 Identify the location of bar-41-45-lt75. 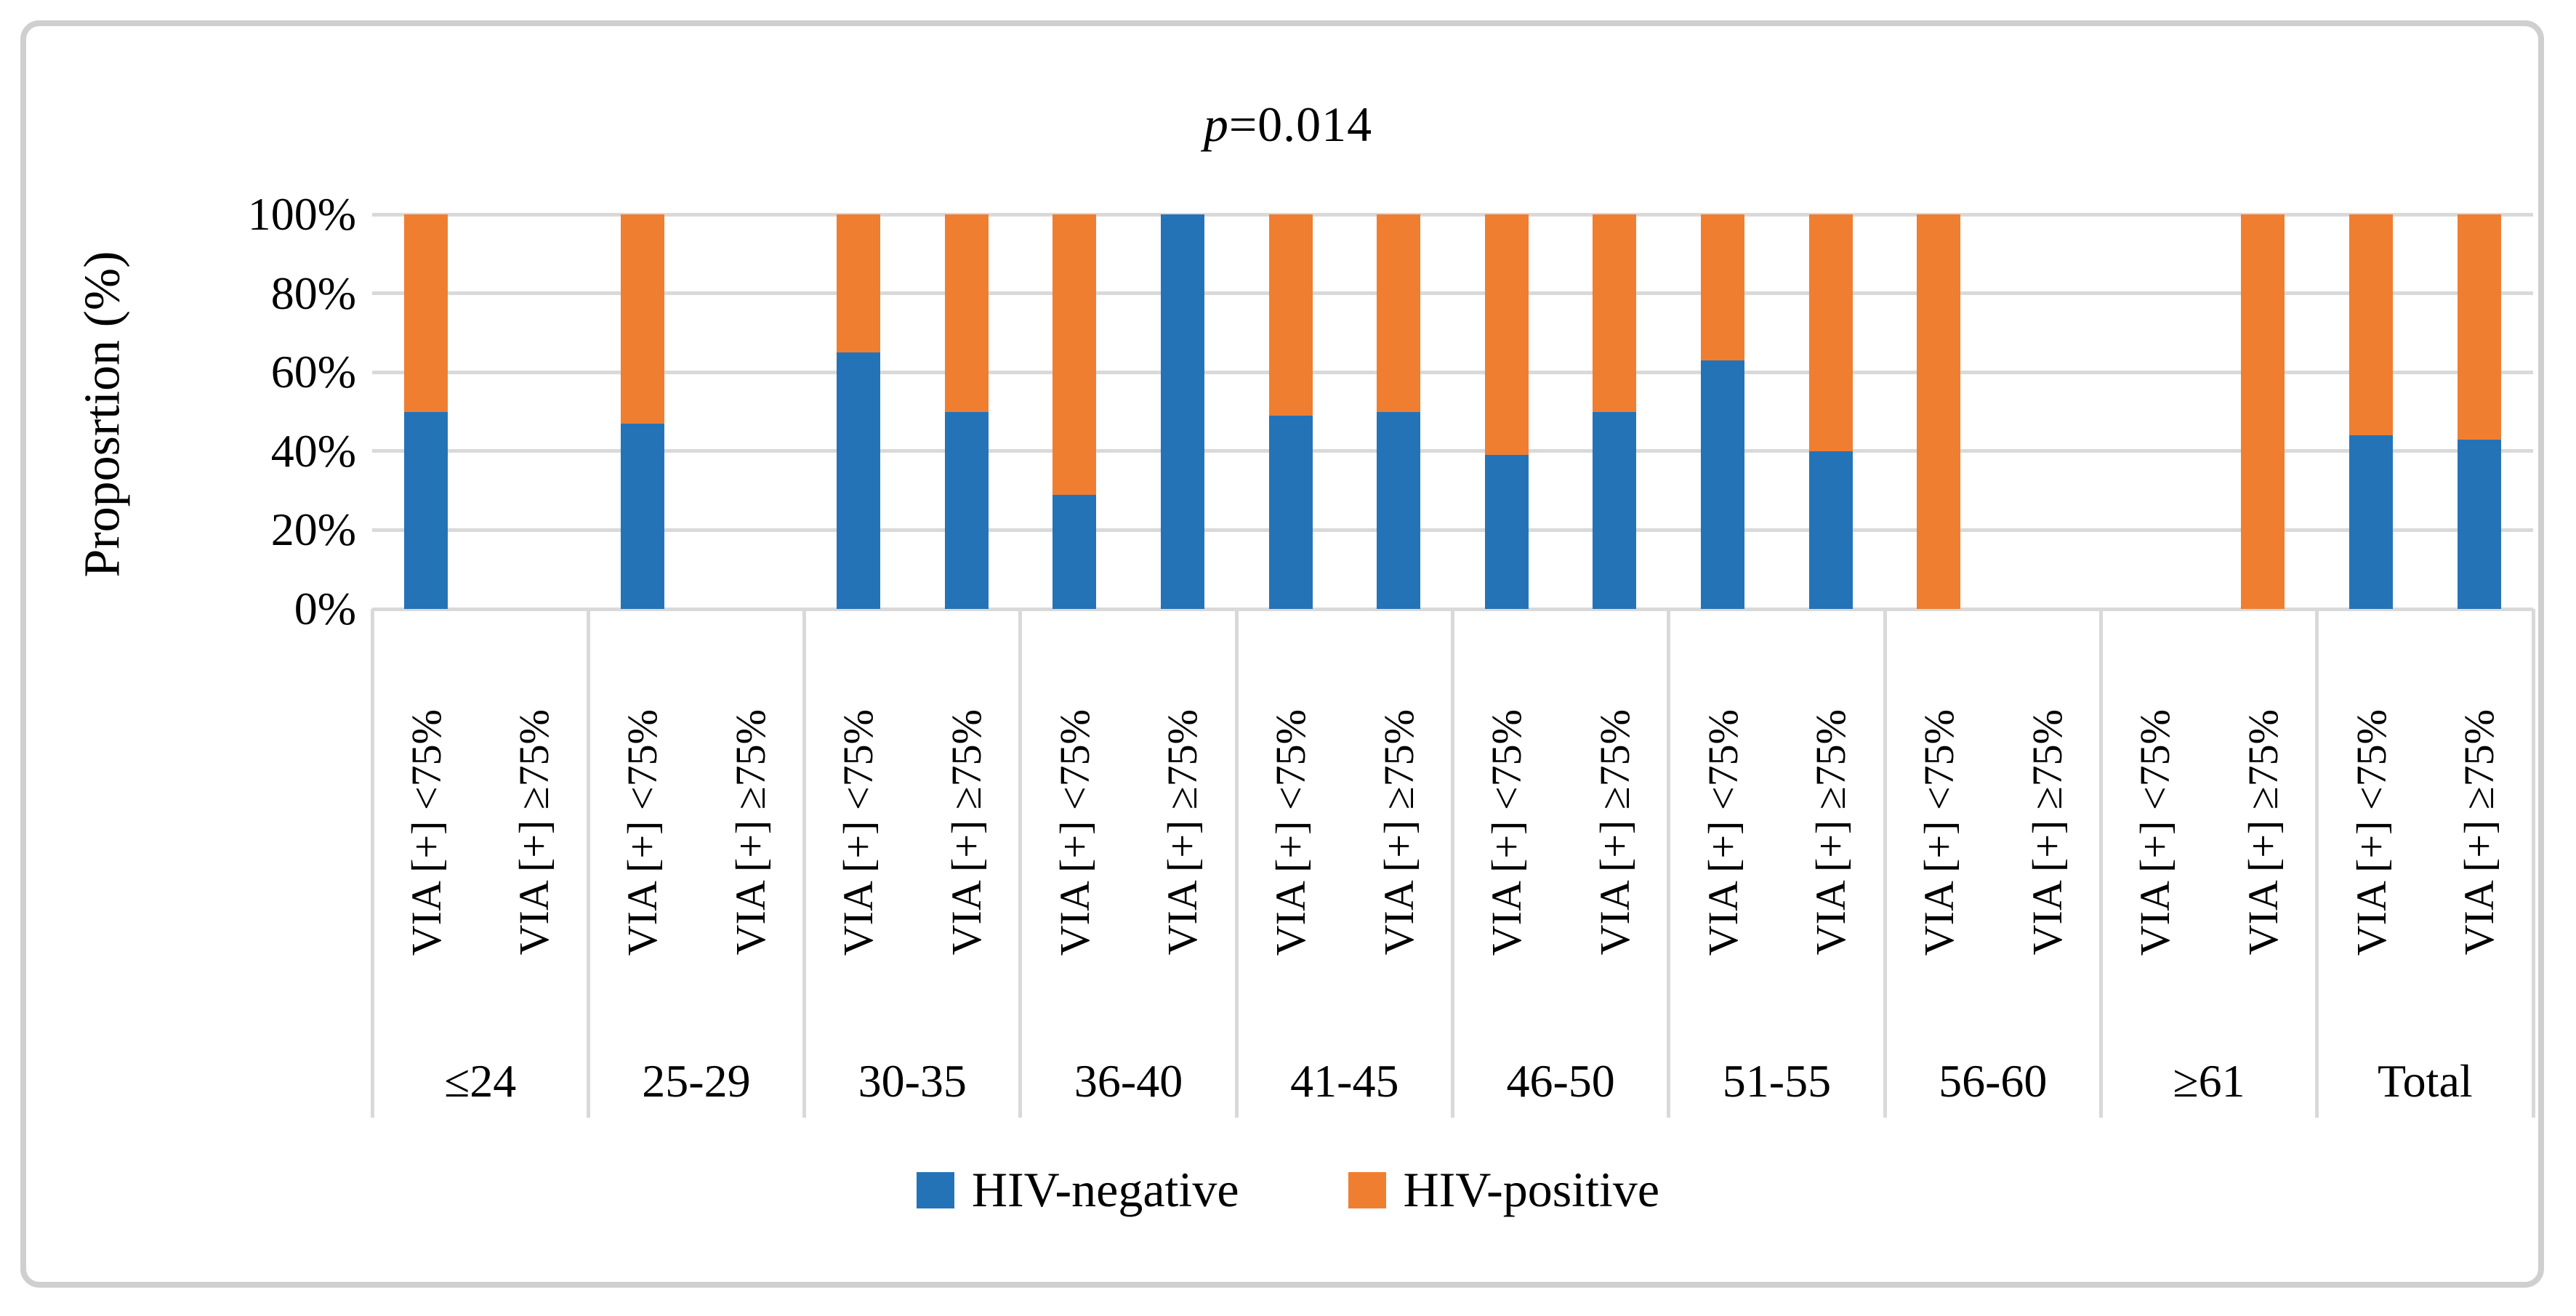
(1290, 411).